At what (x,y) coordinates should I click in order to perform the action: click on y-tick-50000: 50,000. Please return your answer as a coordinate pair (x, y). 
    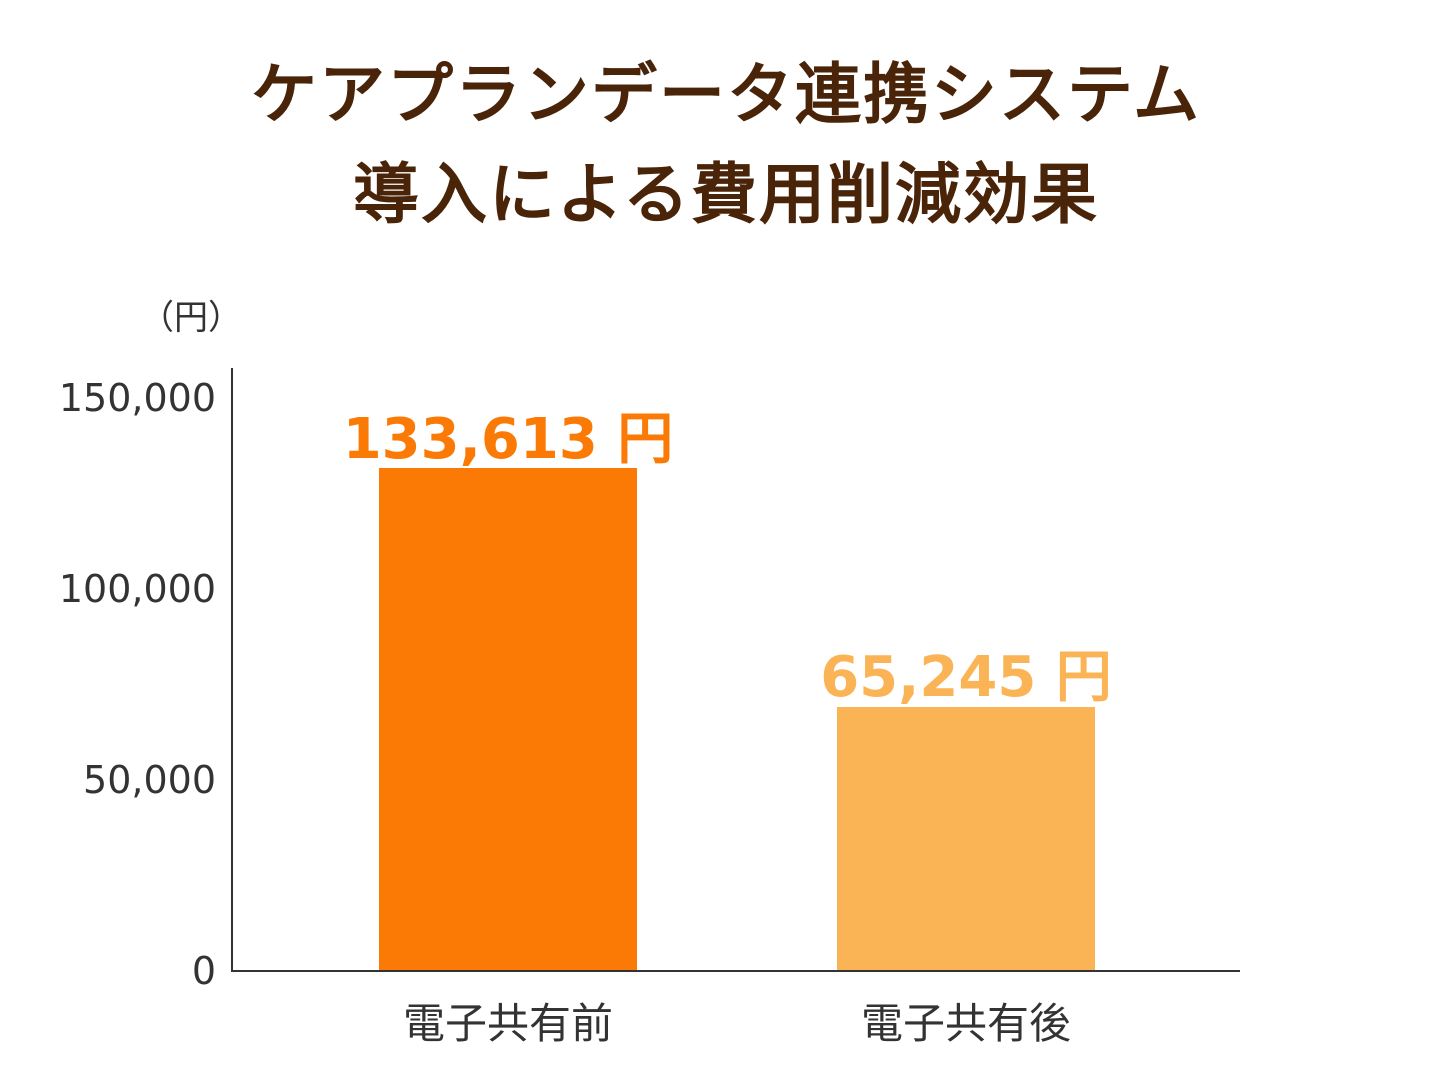
    Looking at the image, I should click on (149, 780).